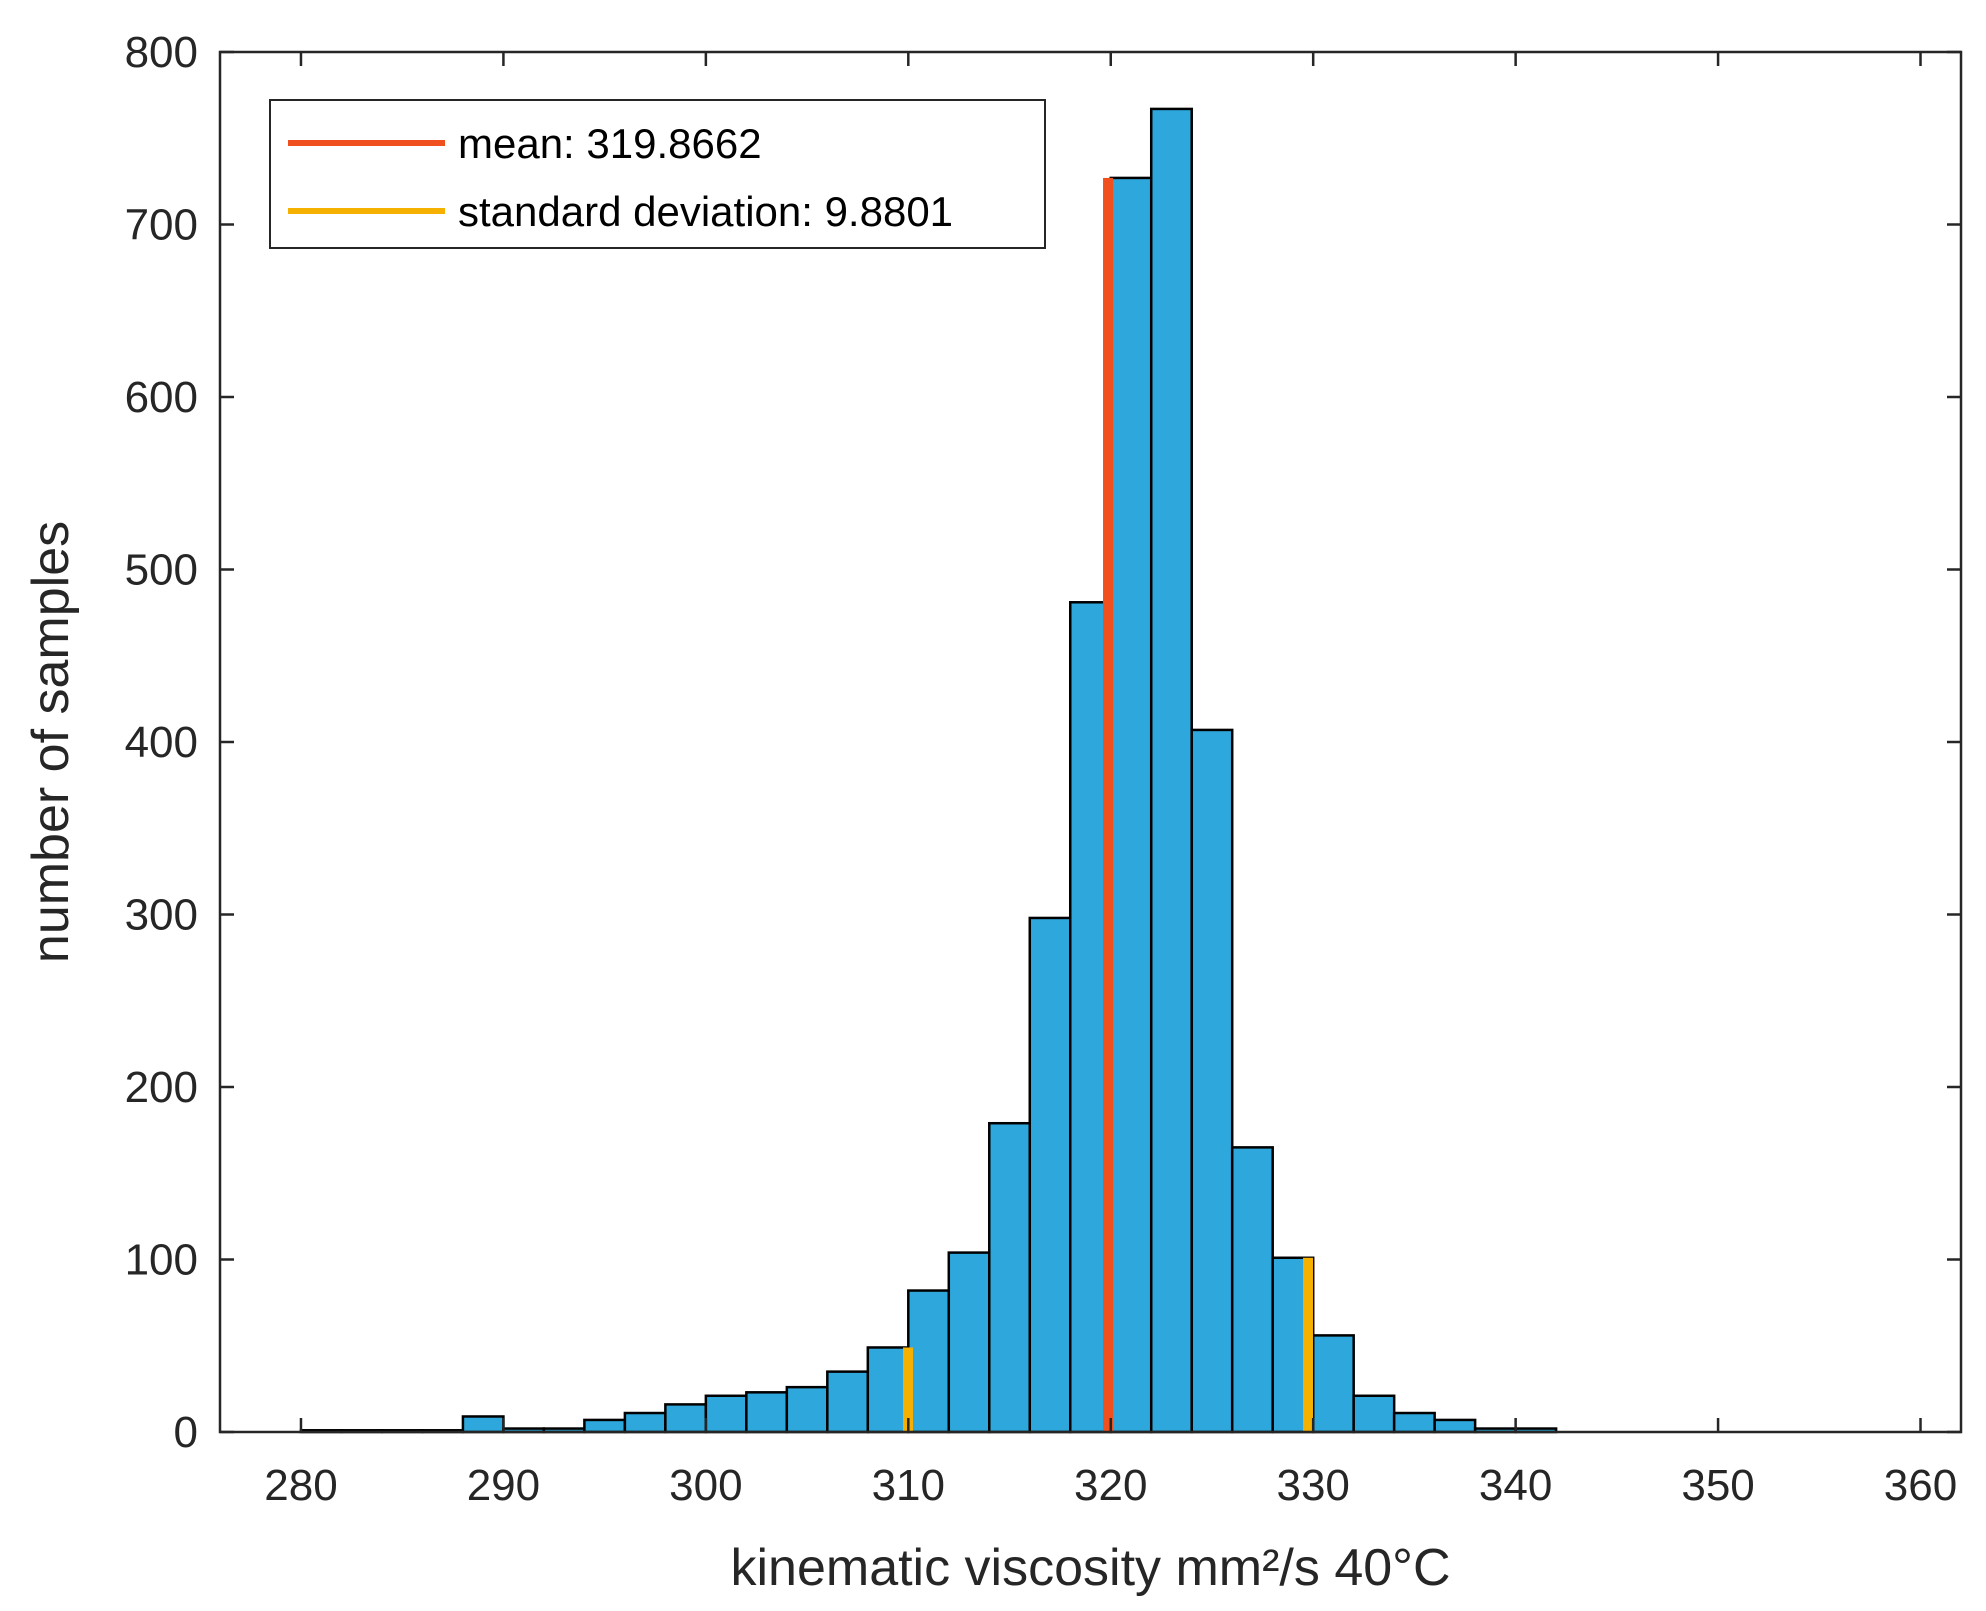 The height and width of the screenshot is (1611, 1986). What do you see at coordinates (51, 742) in the screenshot?
I see `y-axis-label: number of samples` at bounding box center [51, 742].